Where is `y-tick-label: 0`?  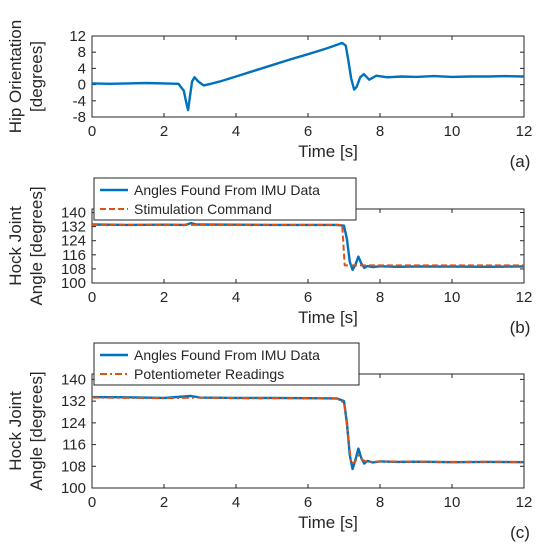 y-tick-label: 0 is located at coordinates (82, 85).